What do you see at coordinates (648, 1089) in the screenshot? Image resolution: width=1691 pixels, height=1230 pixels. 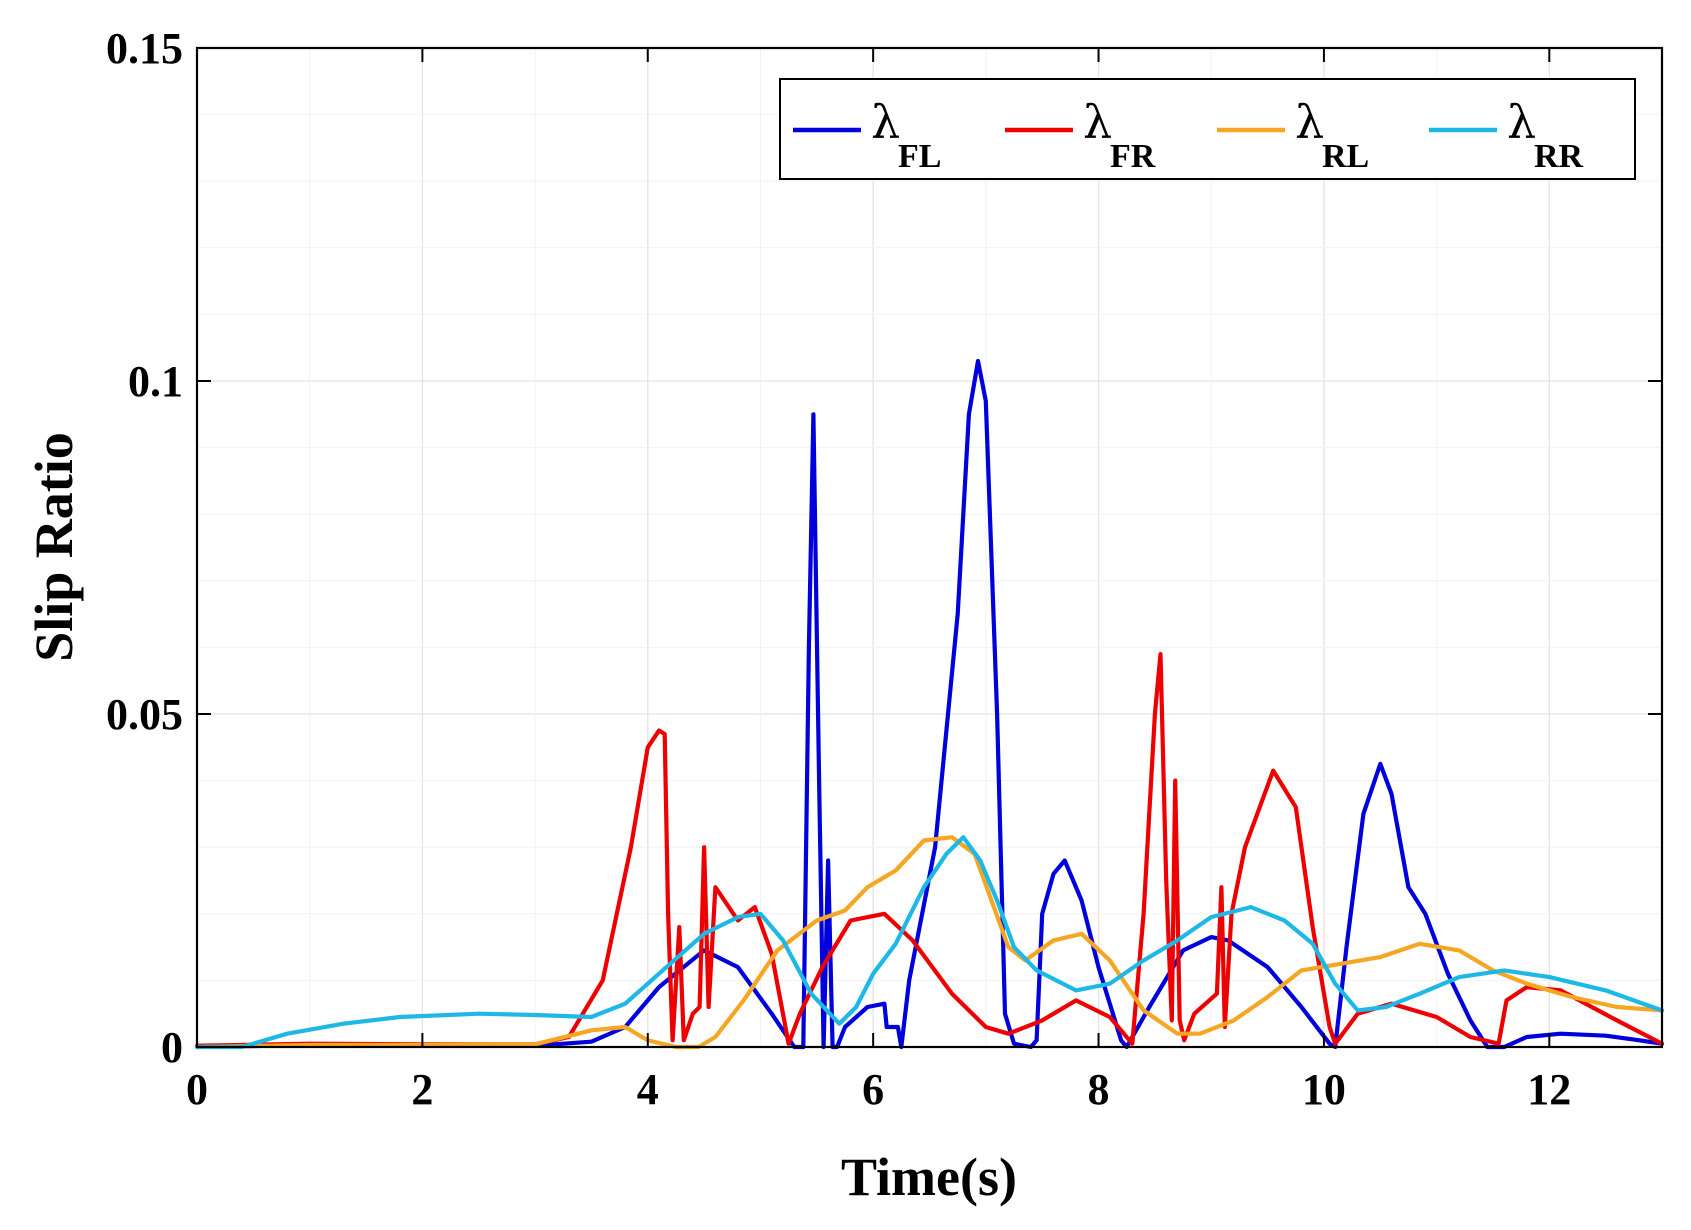 I see `x-tick-label: 4` at bounding box center [648, 1089].